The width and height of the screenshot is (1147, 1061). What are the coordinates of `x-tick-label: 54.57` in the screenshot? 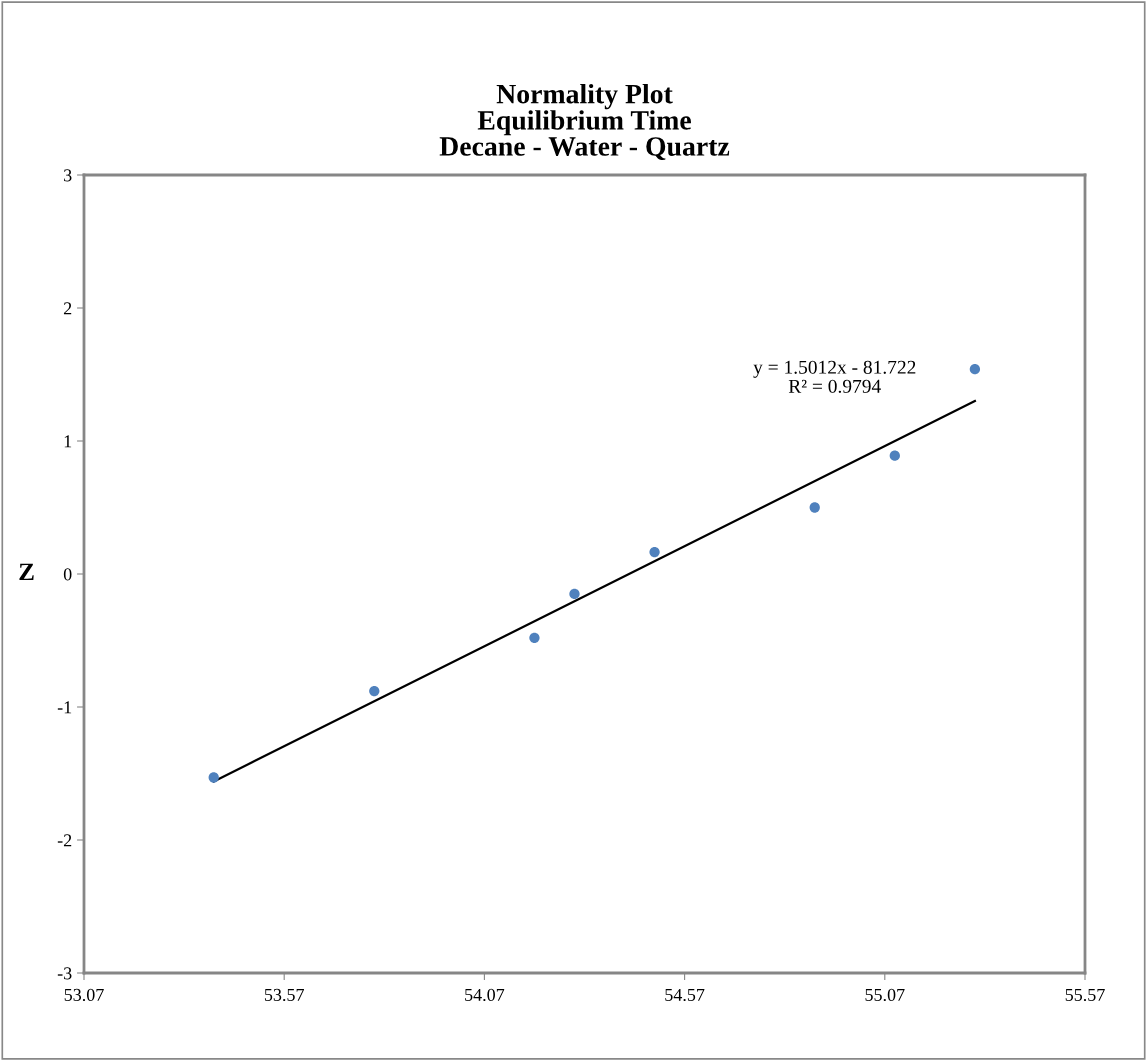 It's located at (685, 995).